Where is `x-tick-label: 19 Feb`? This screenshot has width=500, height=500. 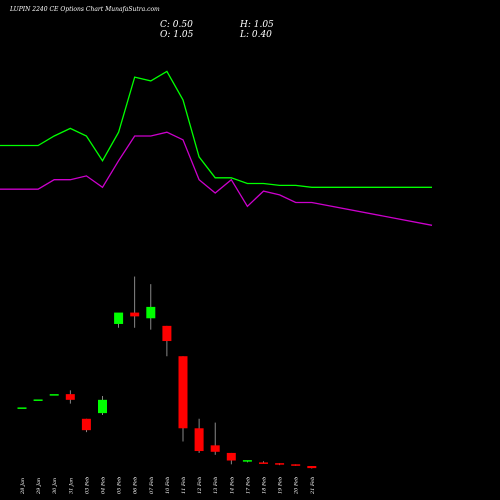
x-tick-label: 19 Feb is located at coordinates (281, 485).